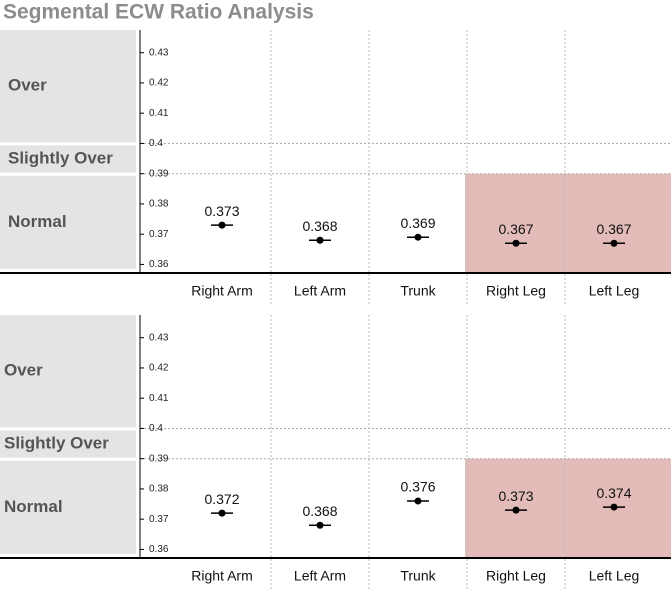 Image resolution: width=671 pixels, height=591 pixels. What do you see at coordinates (221, 499) in the screenshot?
I see `value-label: 0.372` at bounding box center [221, 499].